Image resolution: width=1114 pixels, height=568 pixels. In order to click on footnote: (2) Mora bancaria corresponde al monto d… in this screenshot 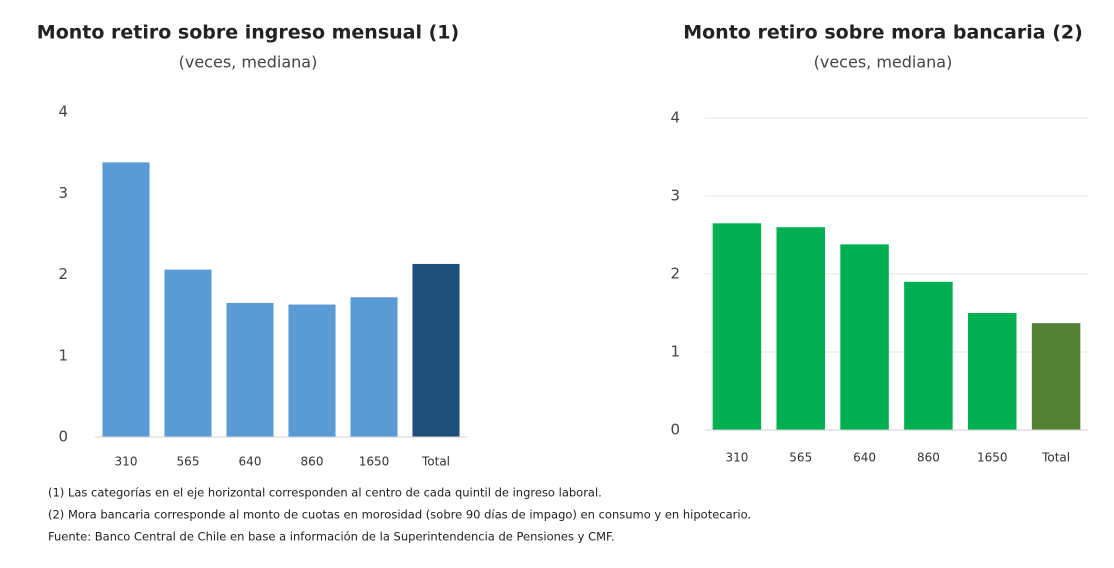, I will do `click(399, 515)`.